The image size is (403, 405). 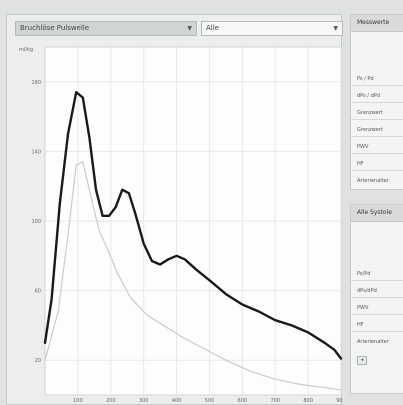 What do you see at coordinates (38, 292) in the screenshot?
I see `y-tick-label: 60` at bounding box center [38, 292].